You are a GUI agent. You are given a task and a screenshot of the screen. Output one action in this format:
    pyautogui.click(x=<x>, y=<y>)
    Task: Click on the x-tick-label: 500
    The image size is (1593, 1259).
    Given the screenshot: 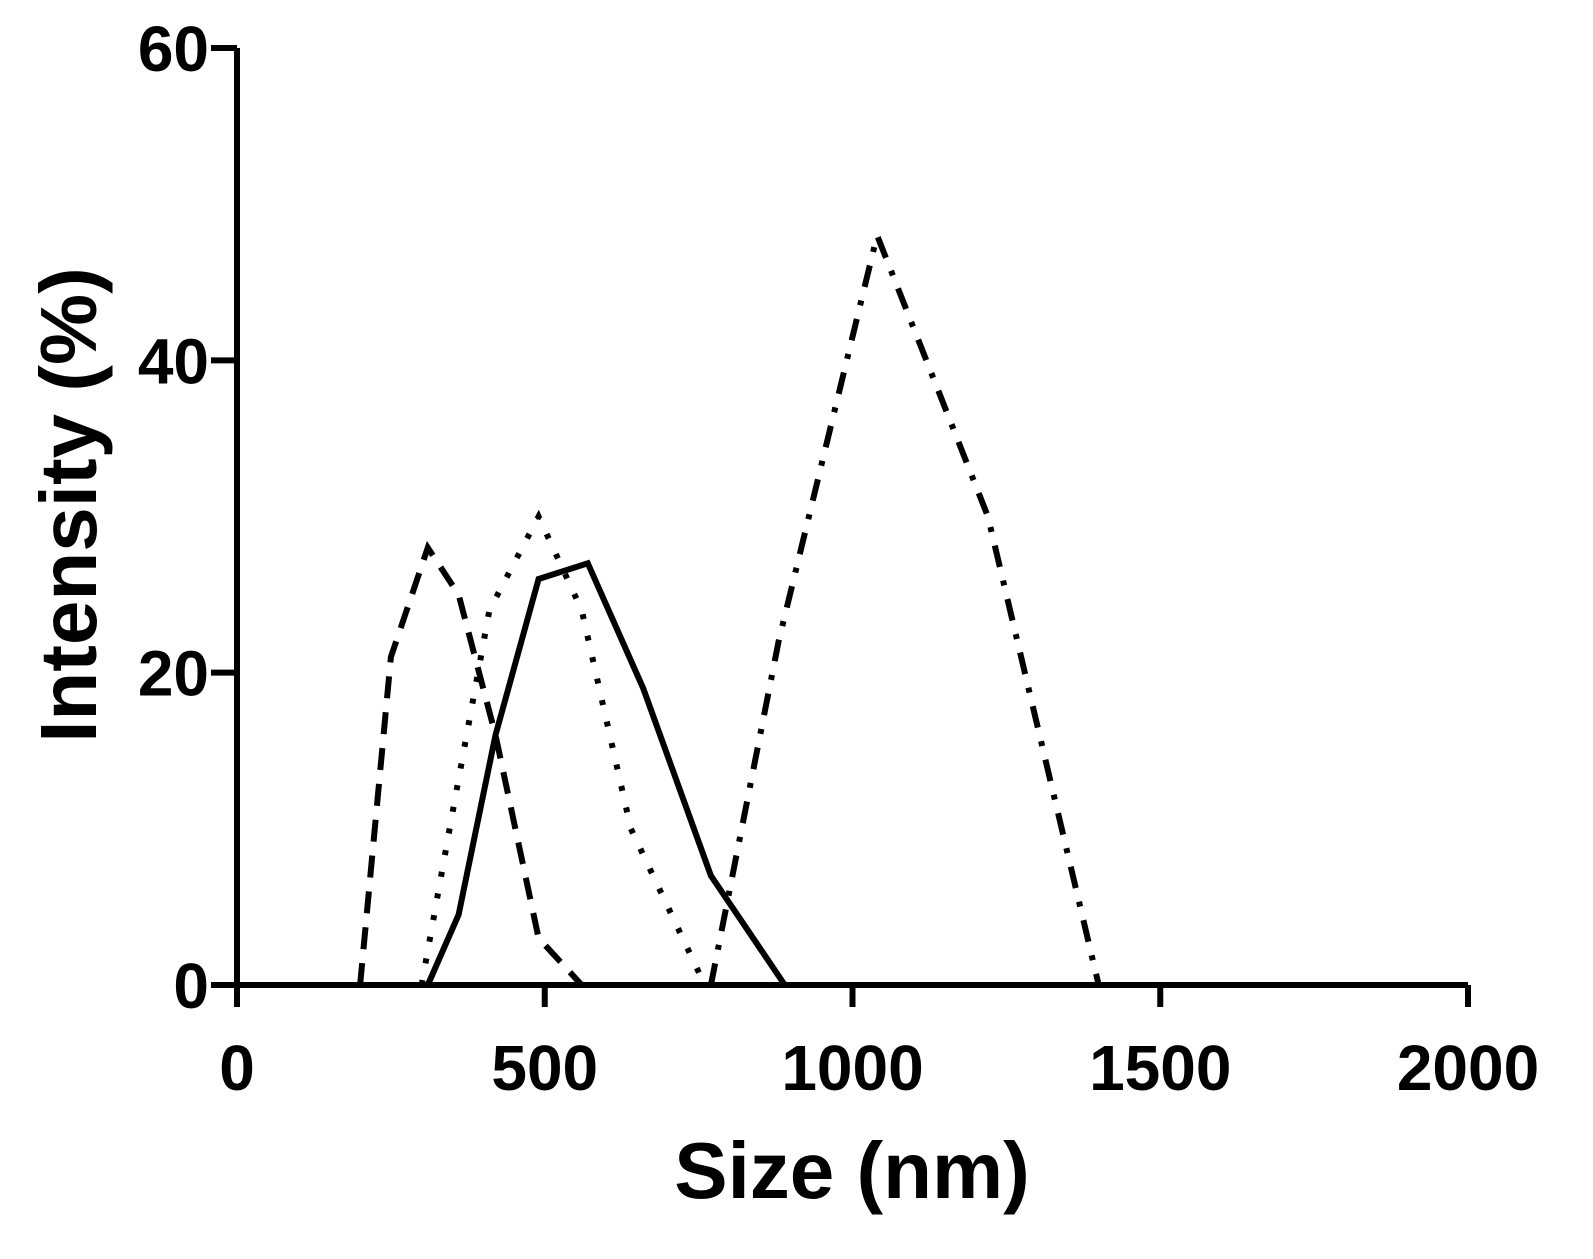 What is the action you would take?
    pyautogui.click(x=544, y=1068)
    